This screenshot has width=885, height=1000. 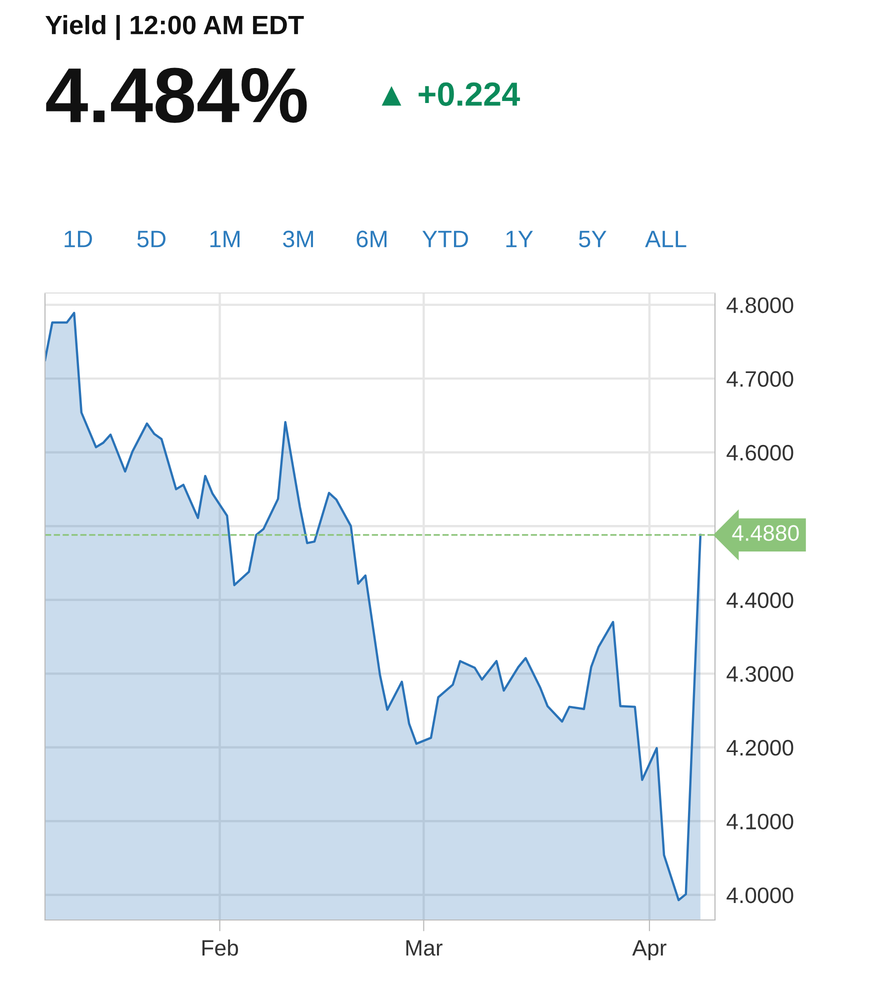 What do you see at coordinates (760, 379) in the screenshot?
I see `y-tick-label: 4.7000` at bounding box center [760, 379].